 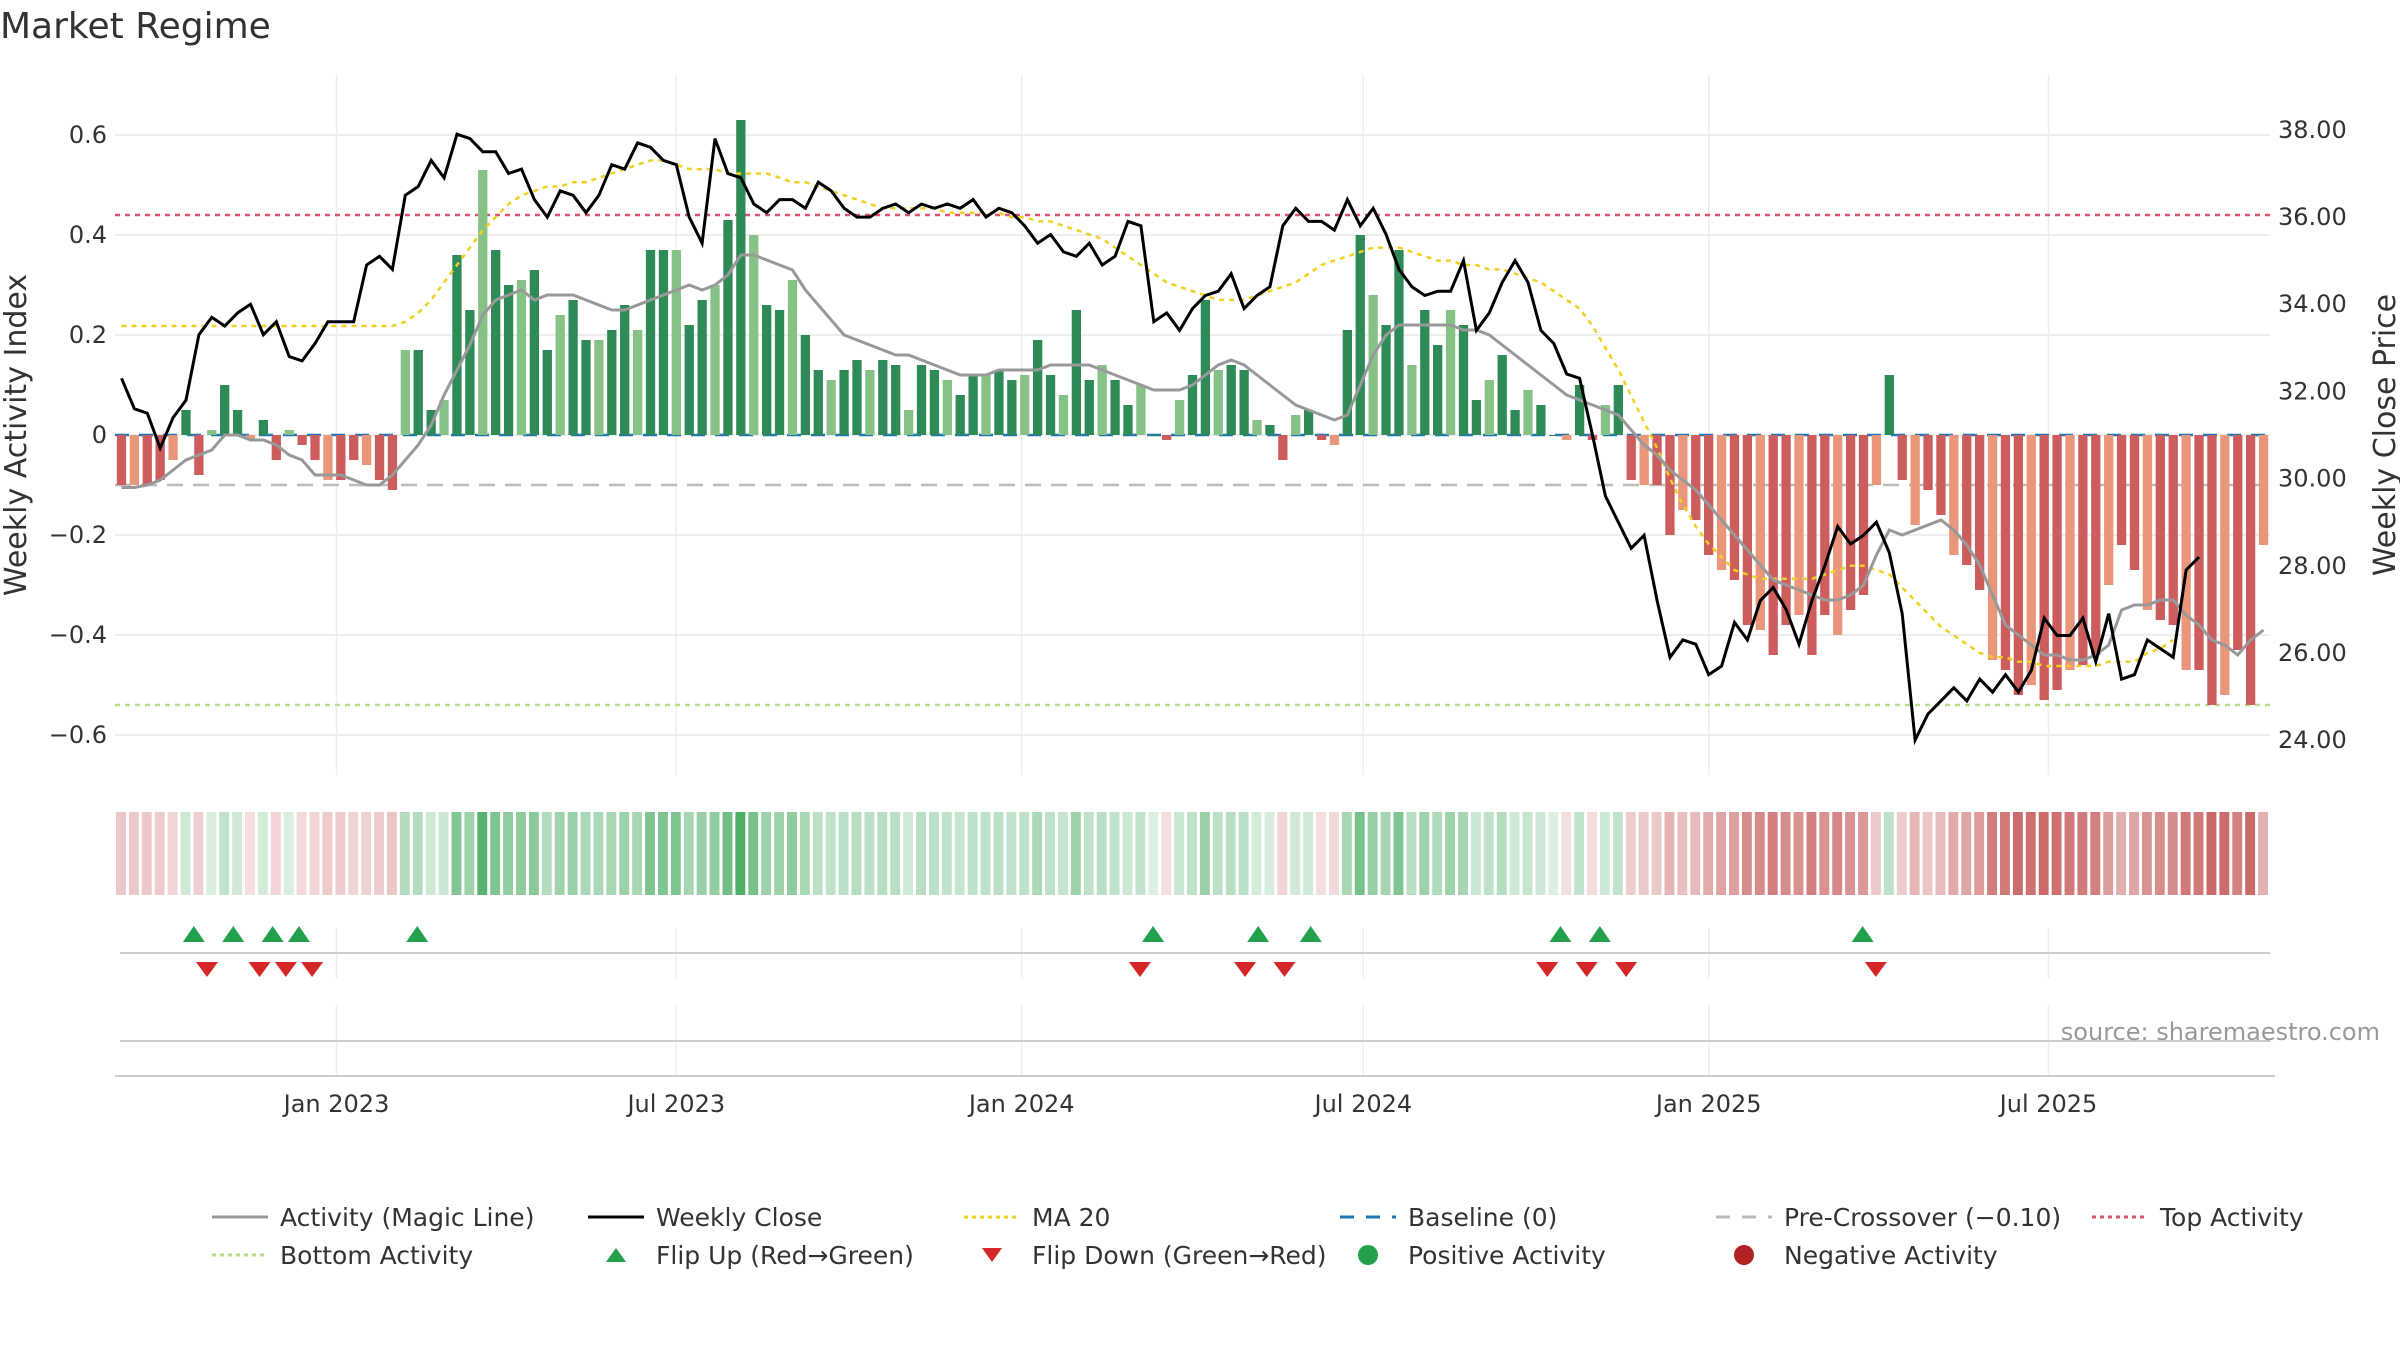 I want to click on legend-label: Baseline (0), so click(x=1483, y=1217).